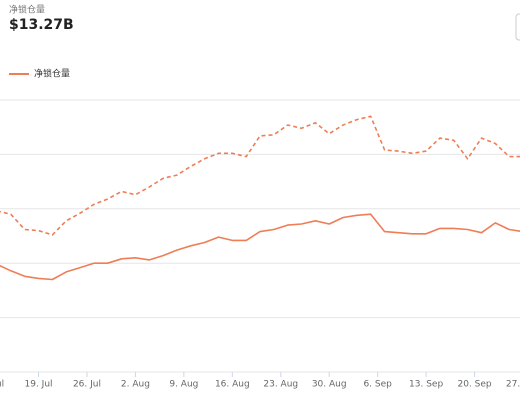  Describe the element at coordinates (41, 25) in the screenshot. I see `header-value: $13.27B` at that location.